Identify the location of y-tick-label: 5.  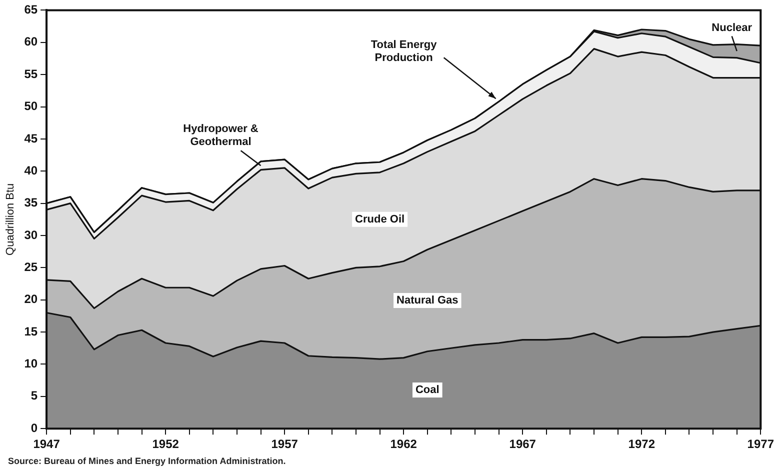
(34, 395).